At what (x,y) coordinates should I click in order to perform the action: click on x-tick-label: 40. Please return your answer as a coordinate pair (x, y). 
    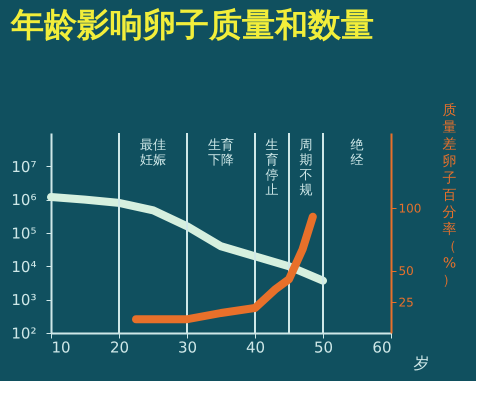
    Looking at the image, I should click on (256, 347).